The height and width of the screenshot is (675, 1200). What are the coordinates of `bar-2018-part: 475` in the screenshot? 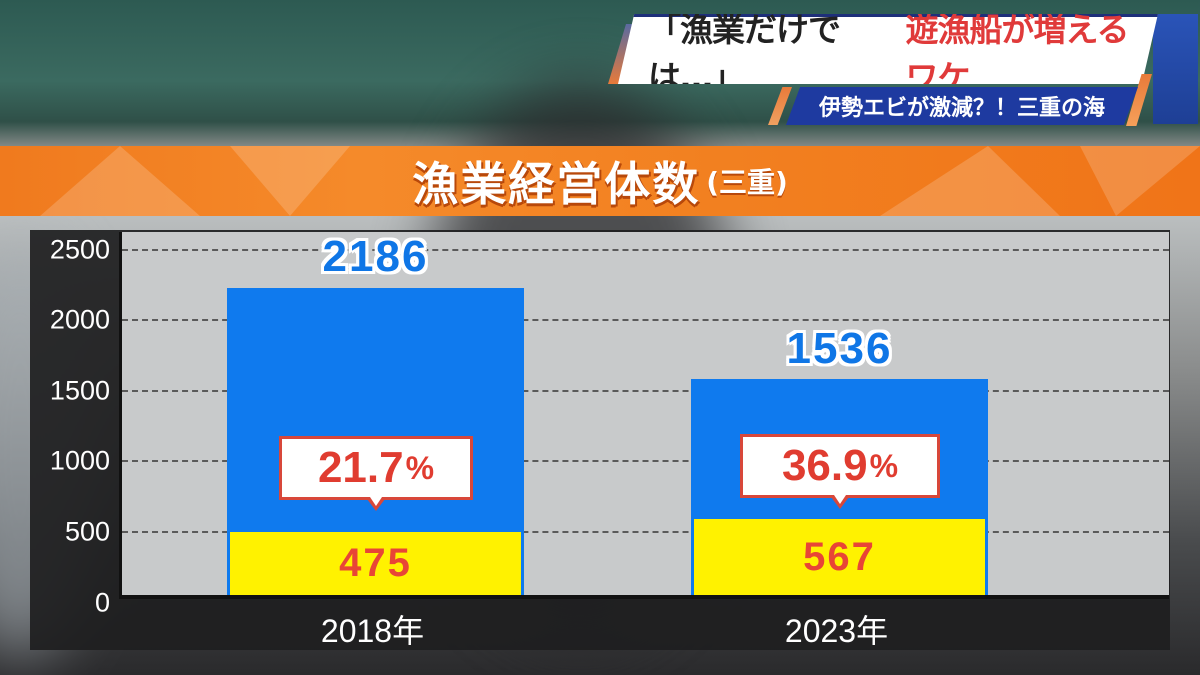 It's located at (375, 563).